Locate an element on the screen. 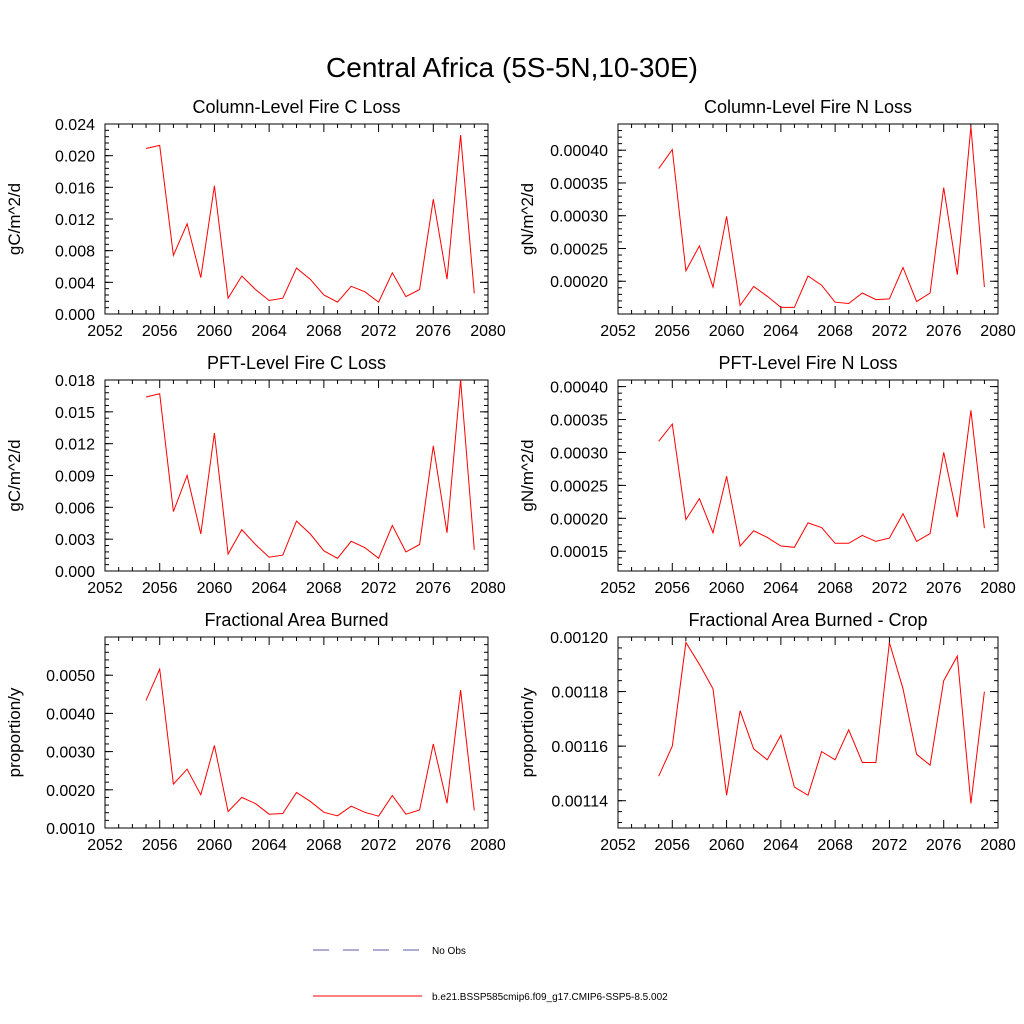 The height and width of the screenshot is (1024, 1024). panel-title: Column-Level Fire N Loss is located at coordinates (808, 107).